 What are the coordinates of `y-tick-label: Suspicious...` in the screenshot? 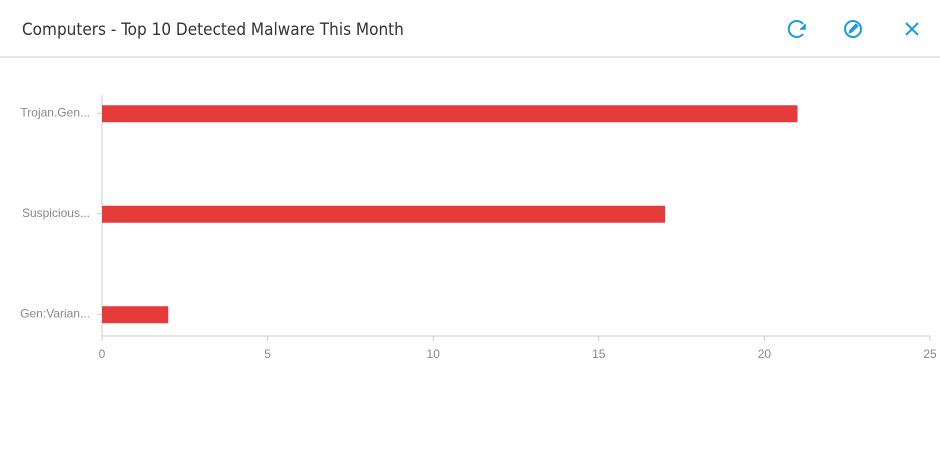 It's located at (56, 213).